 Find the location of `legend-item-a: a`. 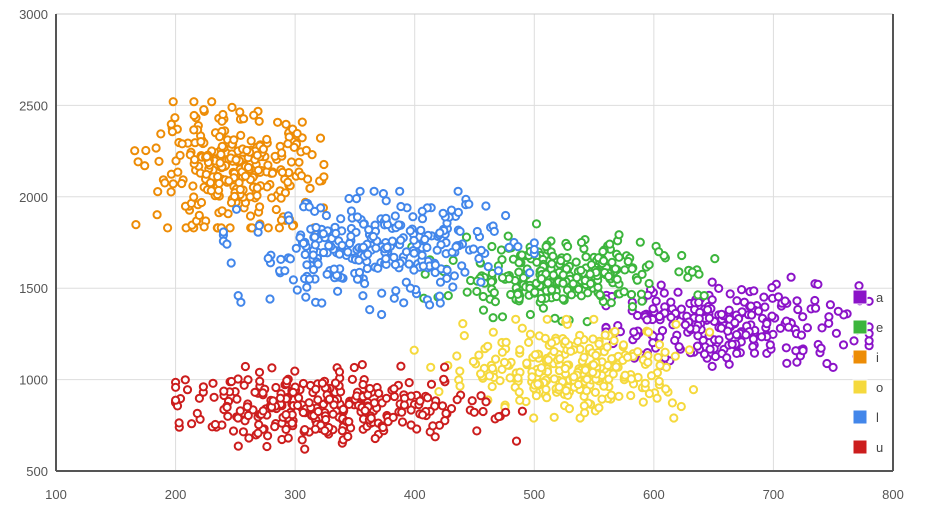

legend-item-a: a is located at coordinates (868, 297).